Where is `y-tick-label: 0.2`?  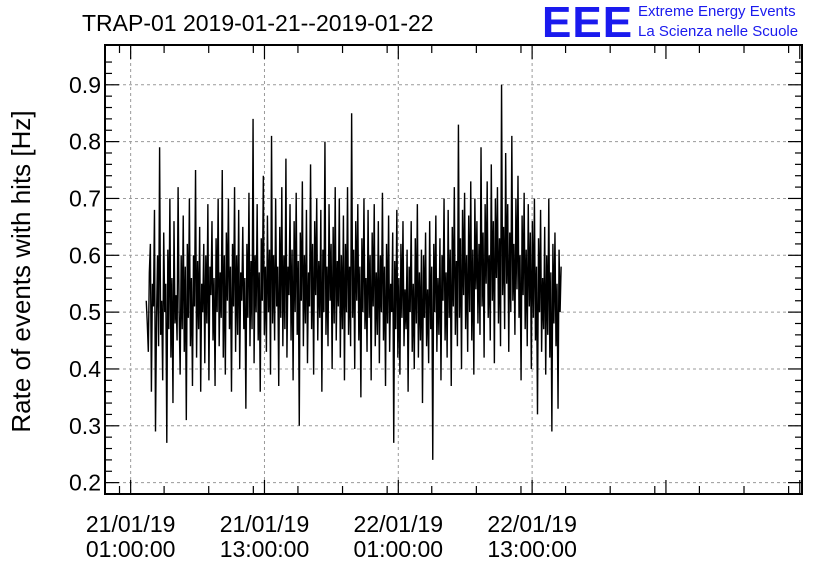
y-tick-label: 0.2 is located at coordinates (85, 483).